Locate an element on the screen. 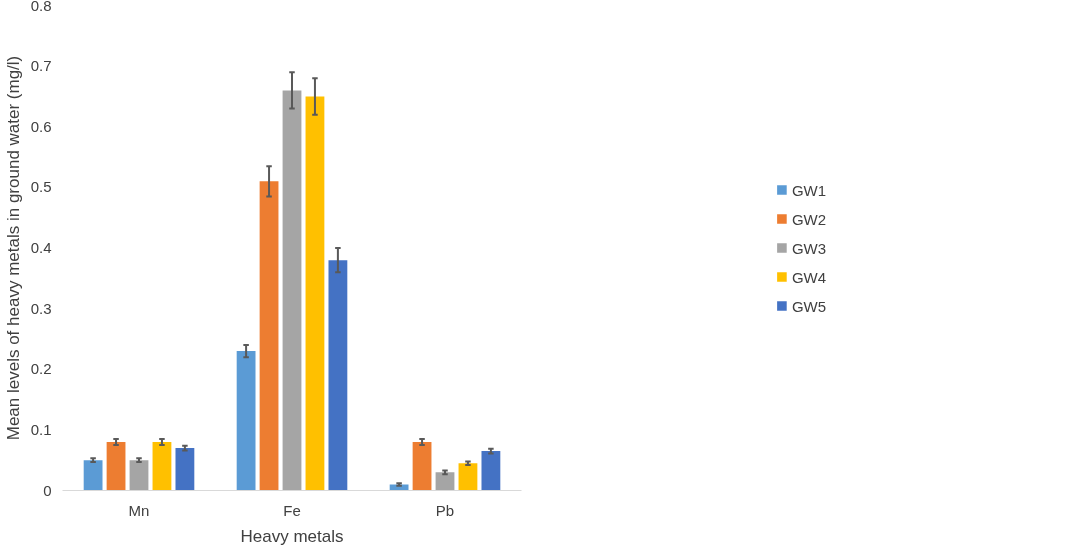 Image resolution: width=1084 pixels, height=552 pixels. y-tick-label: 0.8 is located at coordinates (41, 7).